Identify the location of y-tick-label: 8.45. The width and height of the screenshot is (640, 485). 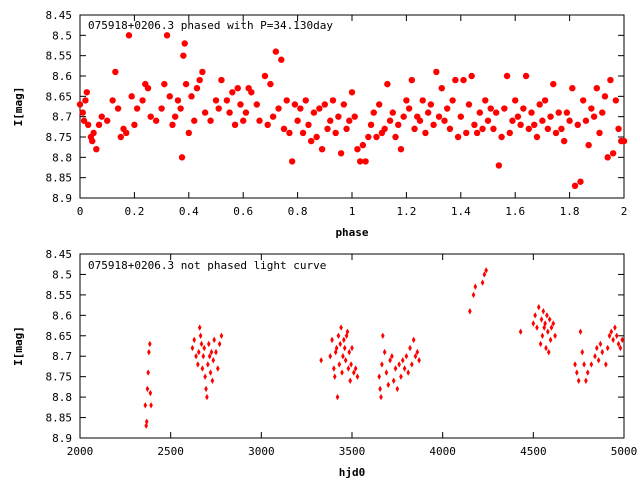
(59, 254).